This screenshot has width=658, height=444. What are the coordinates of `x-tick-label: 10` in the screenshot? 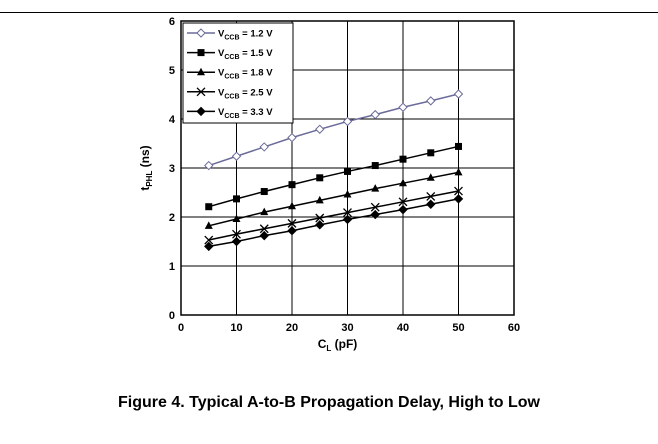 It's located at (236, 328).